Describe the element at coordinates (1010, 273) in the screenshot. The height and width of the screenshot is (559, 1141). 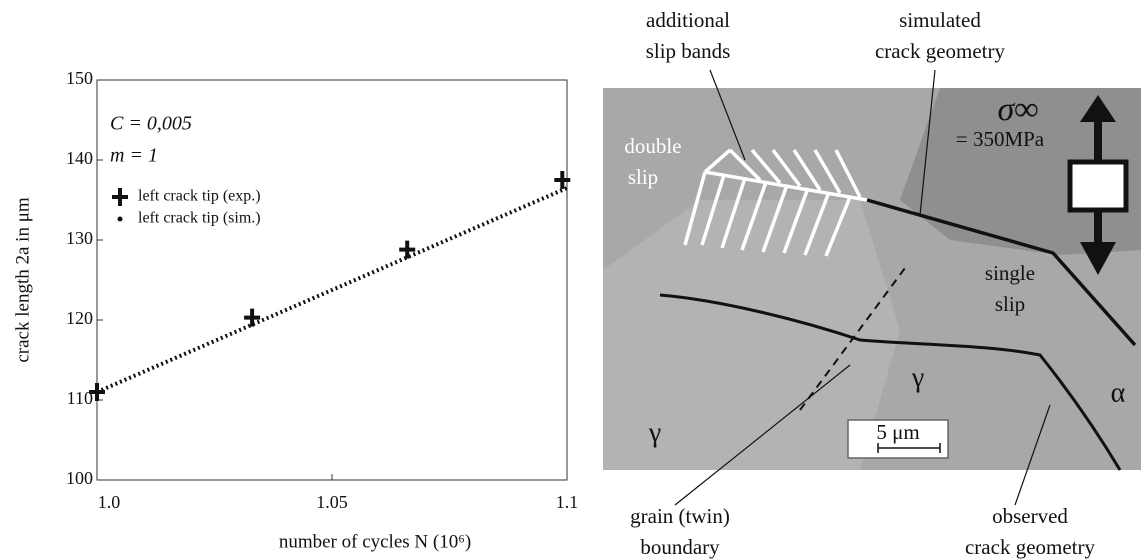
I see `micrograph-label: single` at that location.